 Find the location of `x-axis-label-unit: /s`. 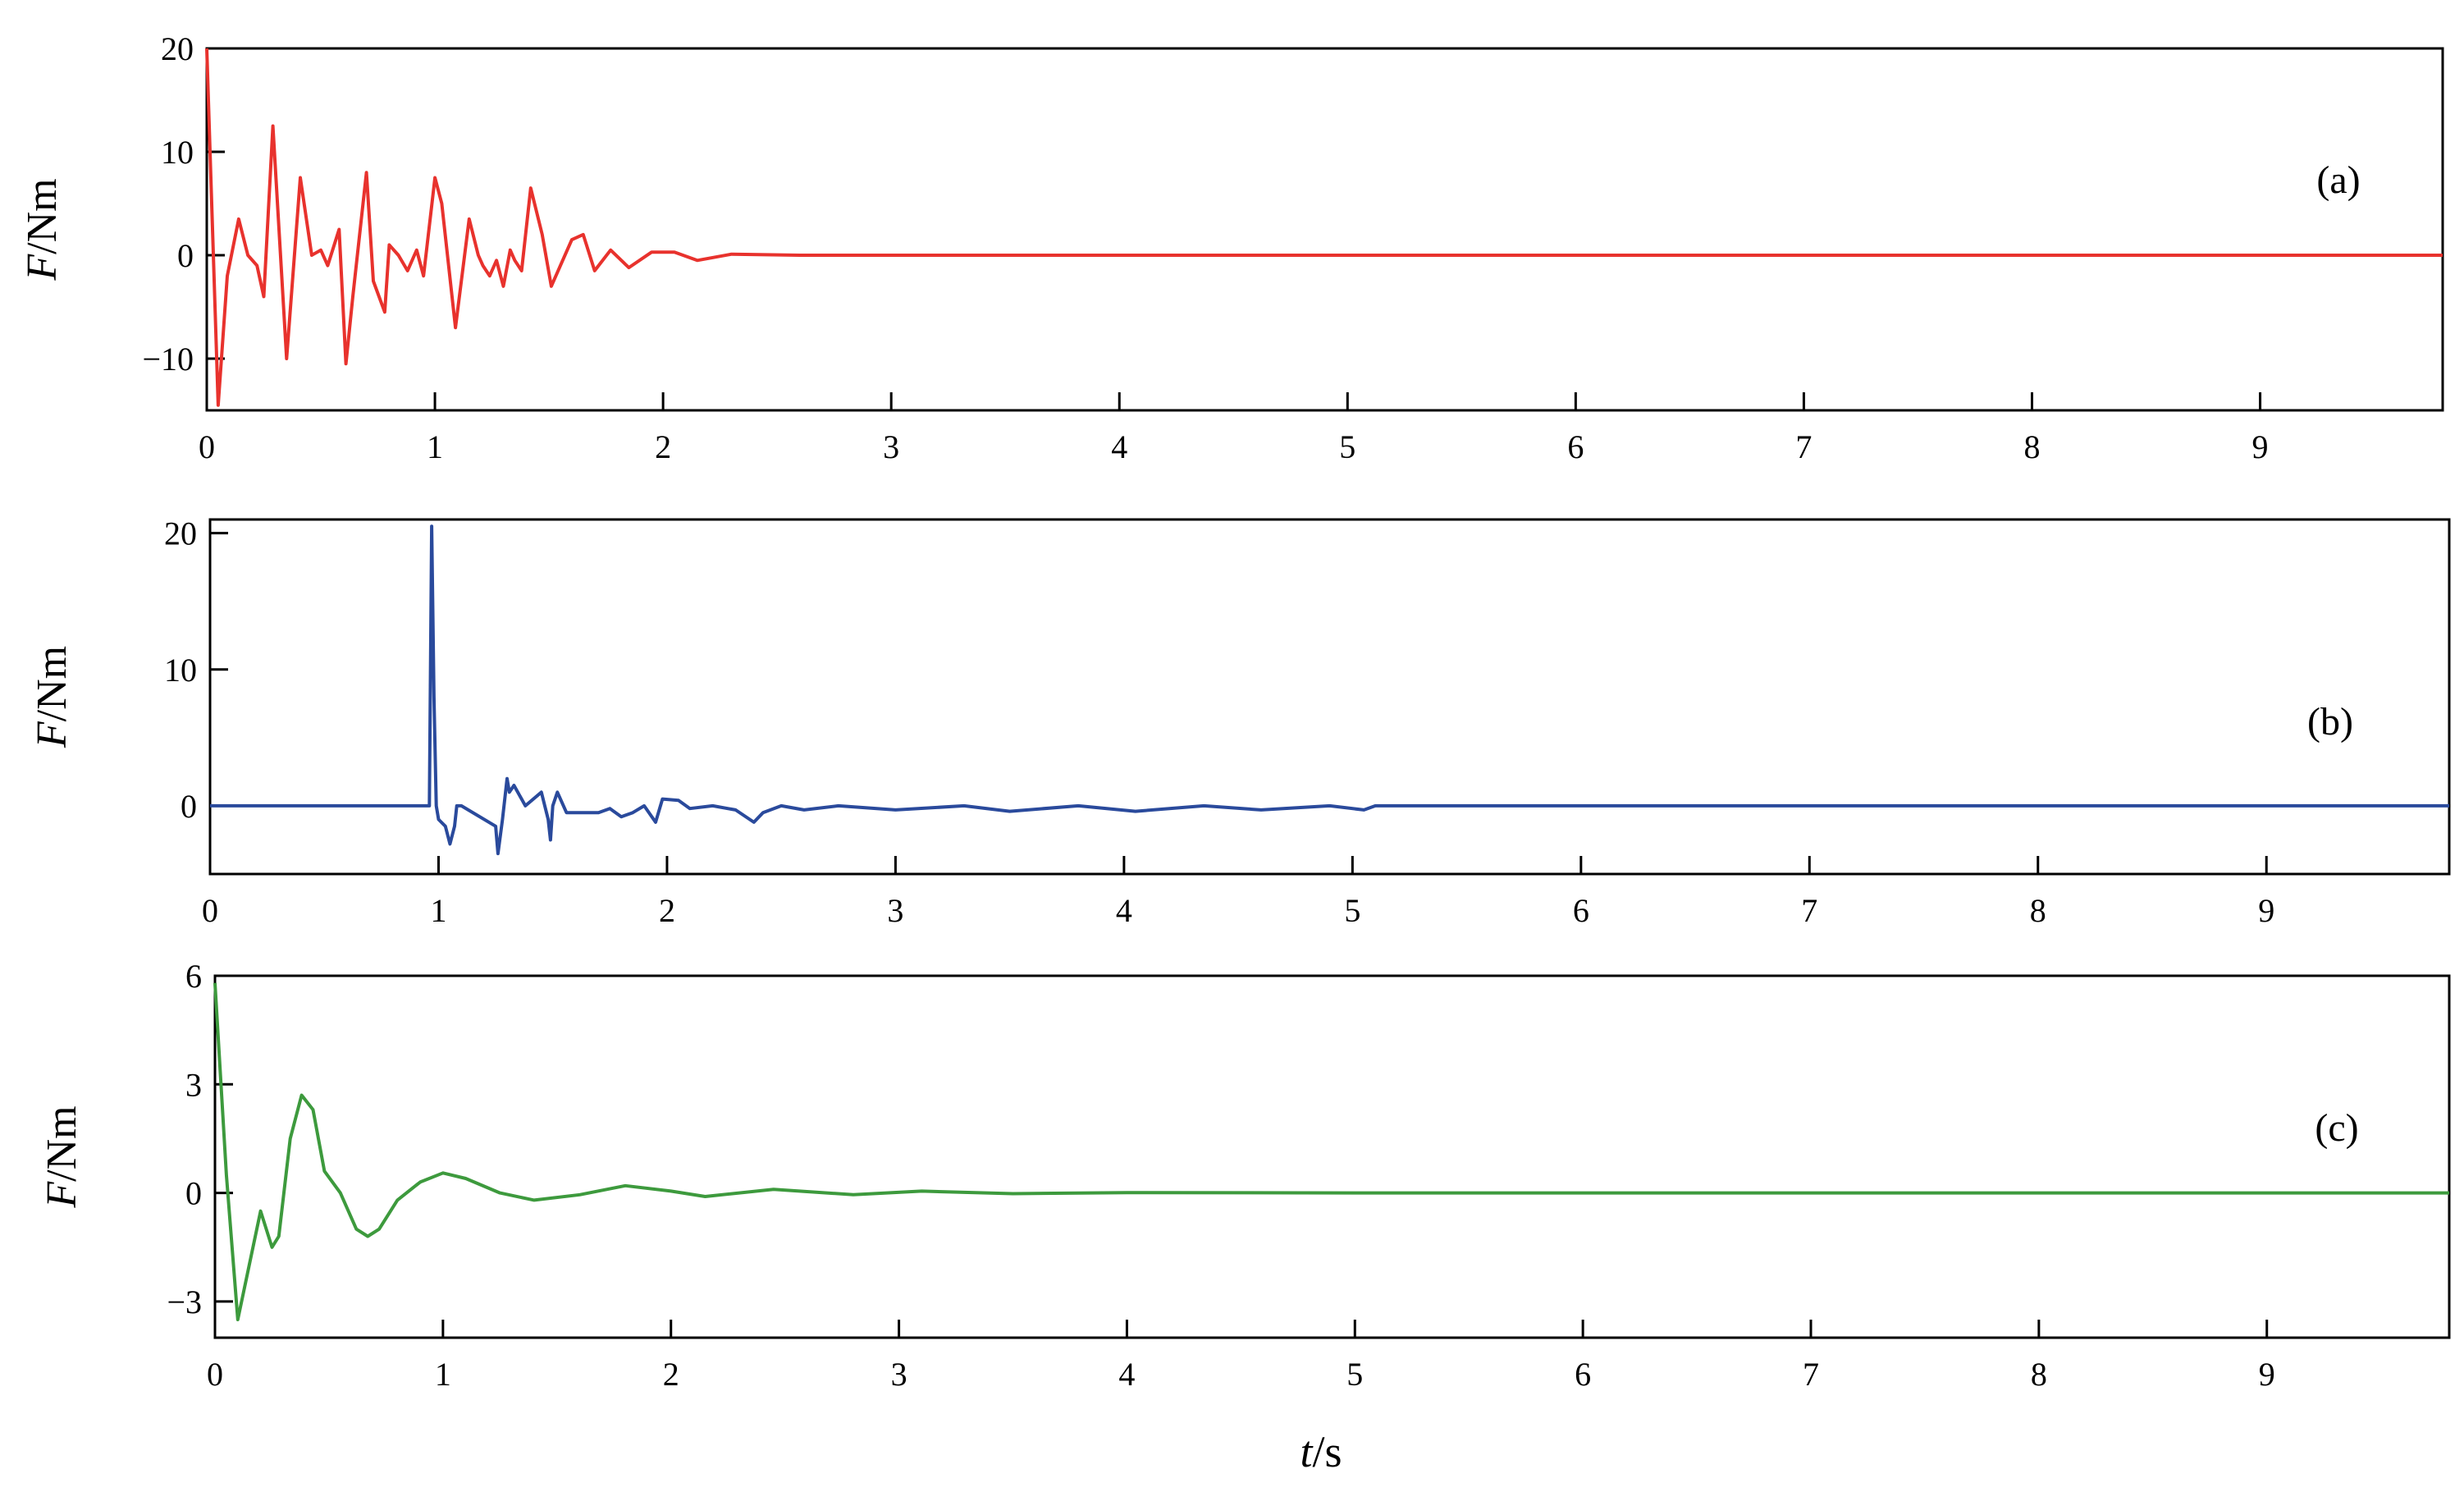

x-axis-label-unit: /s is located at coordinates (1327, 1451).